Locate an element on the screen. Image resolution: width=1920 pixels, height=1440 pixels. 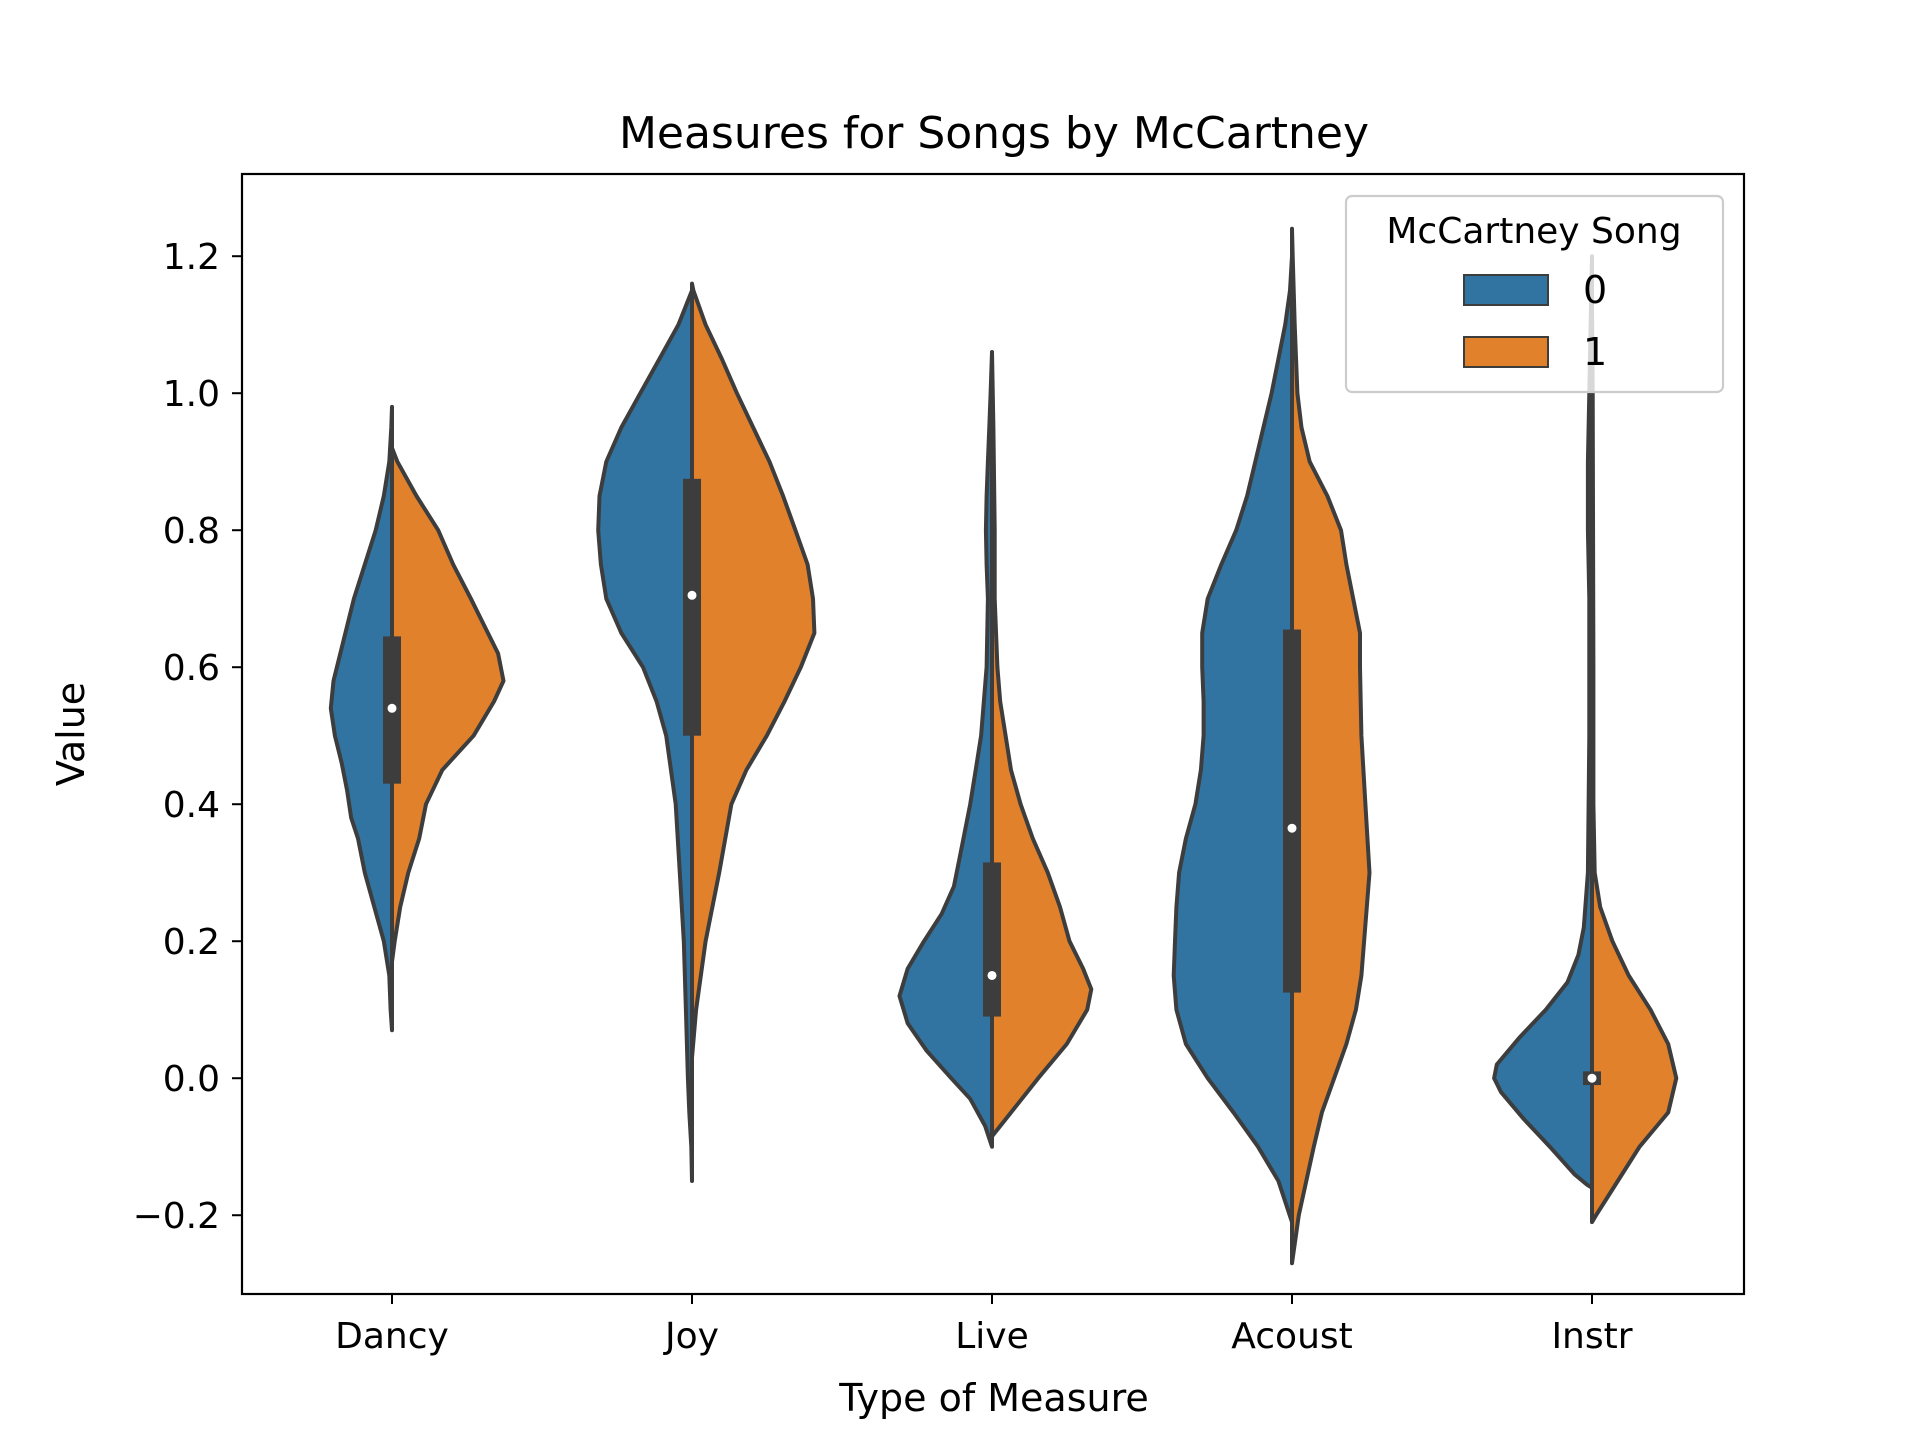
median-marker-dancy is located at coordinates (392, 708).